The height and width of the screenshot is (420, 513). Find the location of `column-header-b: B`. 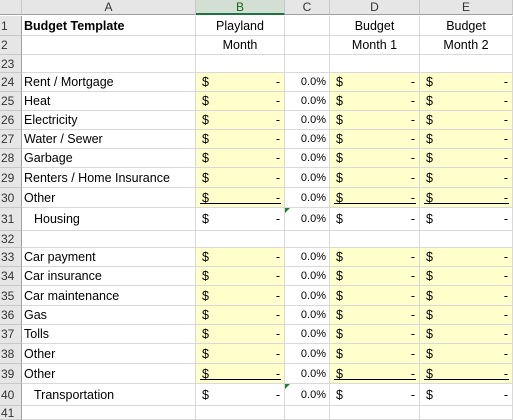

column-header-b: B is located at coordinates (240, 7).